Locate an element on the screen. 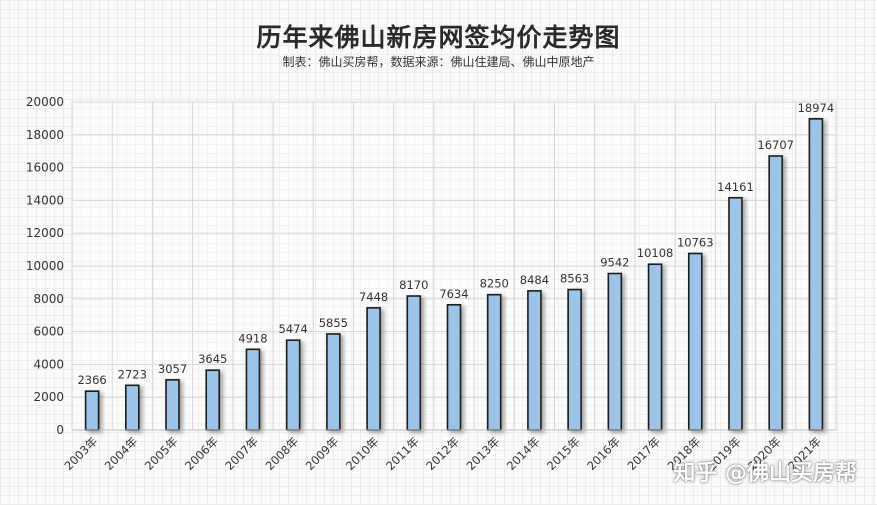  data-label: 9542 is located at coordinates (614, 263).